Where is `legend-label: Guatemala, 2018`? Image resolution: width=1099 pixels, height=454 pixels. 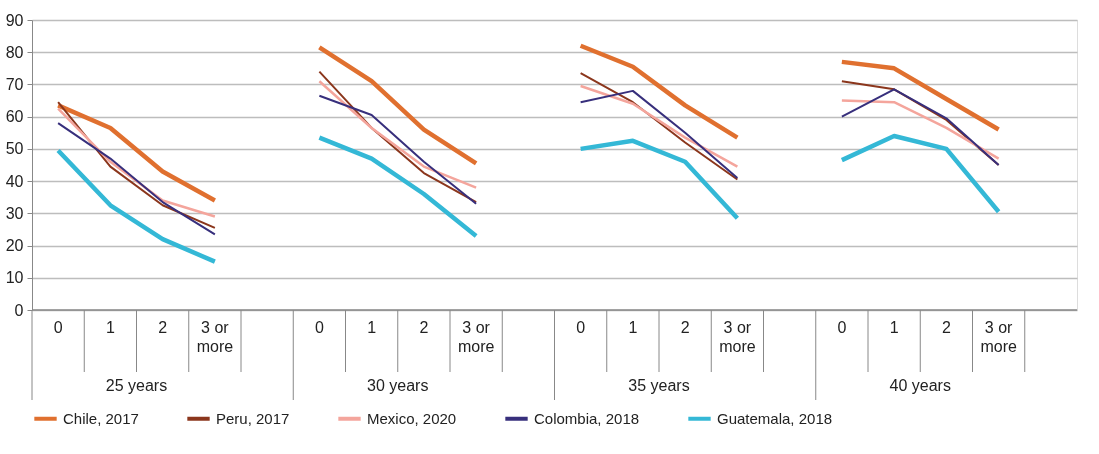 legend-label: Guatemala, 2018 is located at coordinates (775, 418).